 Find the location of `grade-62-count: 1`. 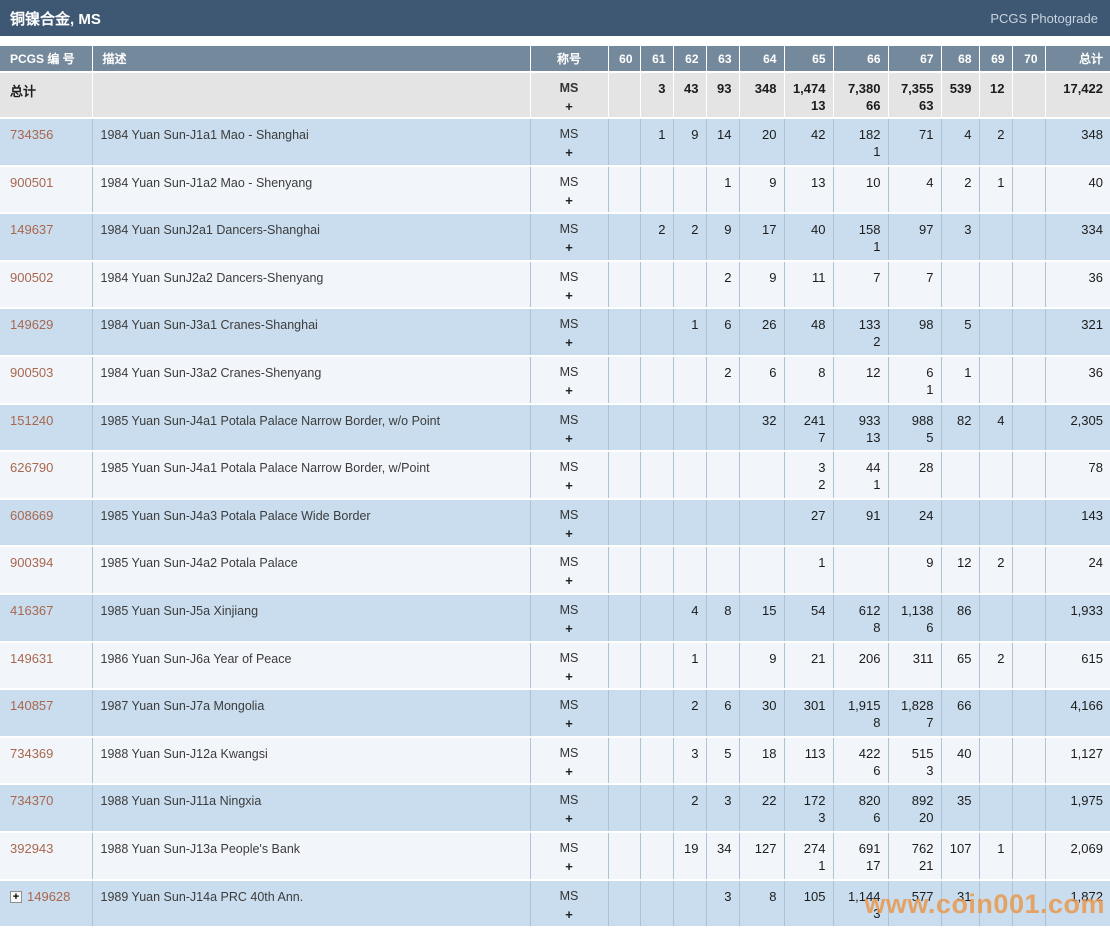

grade-62-count: 1 is located at coordinates (695, 325).